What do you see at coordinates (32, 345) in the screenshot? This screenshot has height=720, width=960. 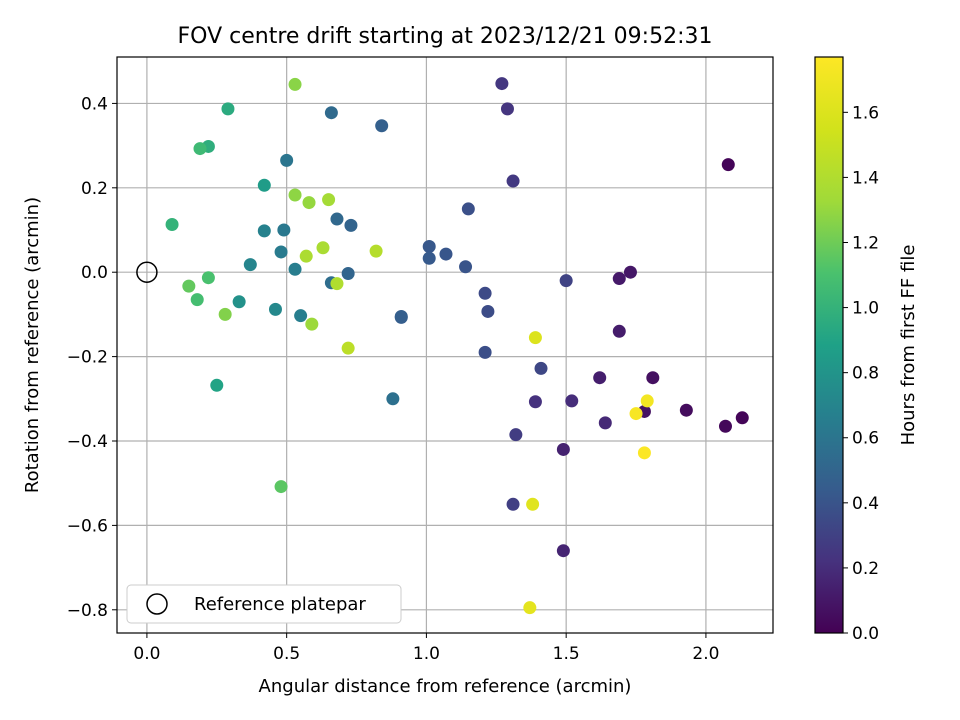 I see `y-axis-label: Rotation from reference (arcmin)` at bounding box center [32, 345].